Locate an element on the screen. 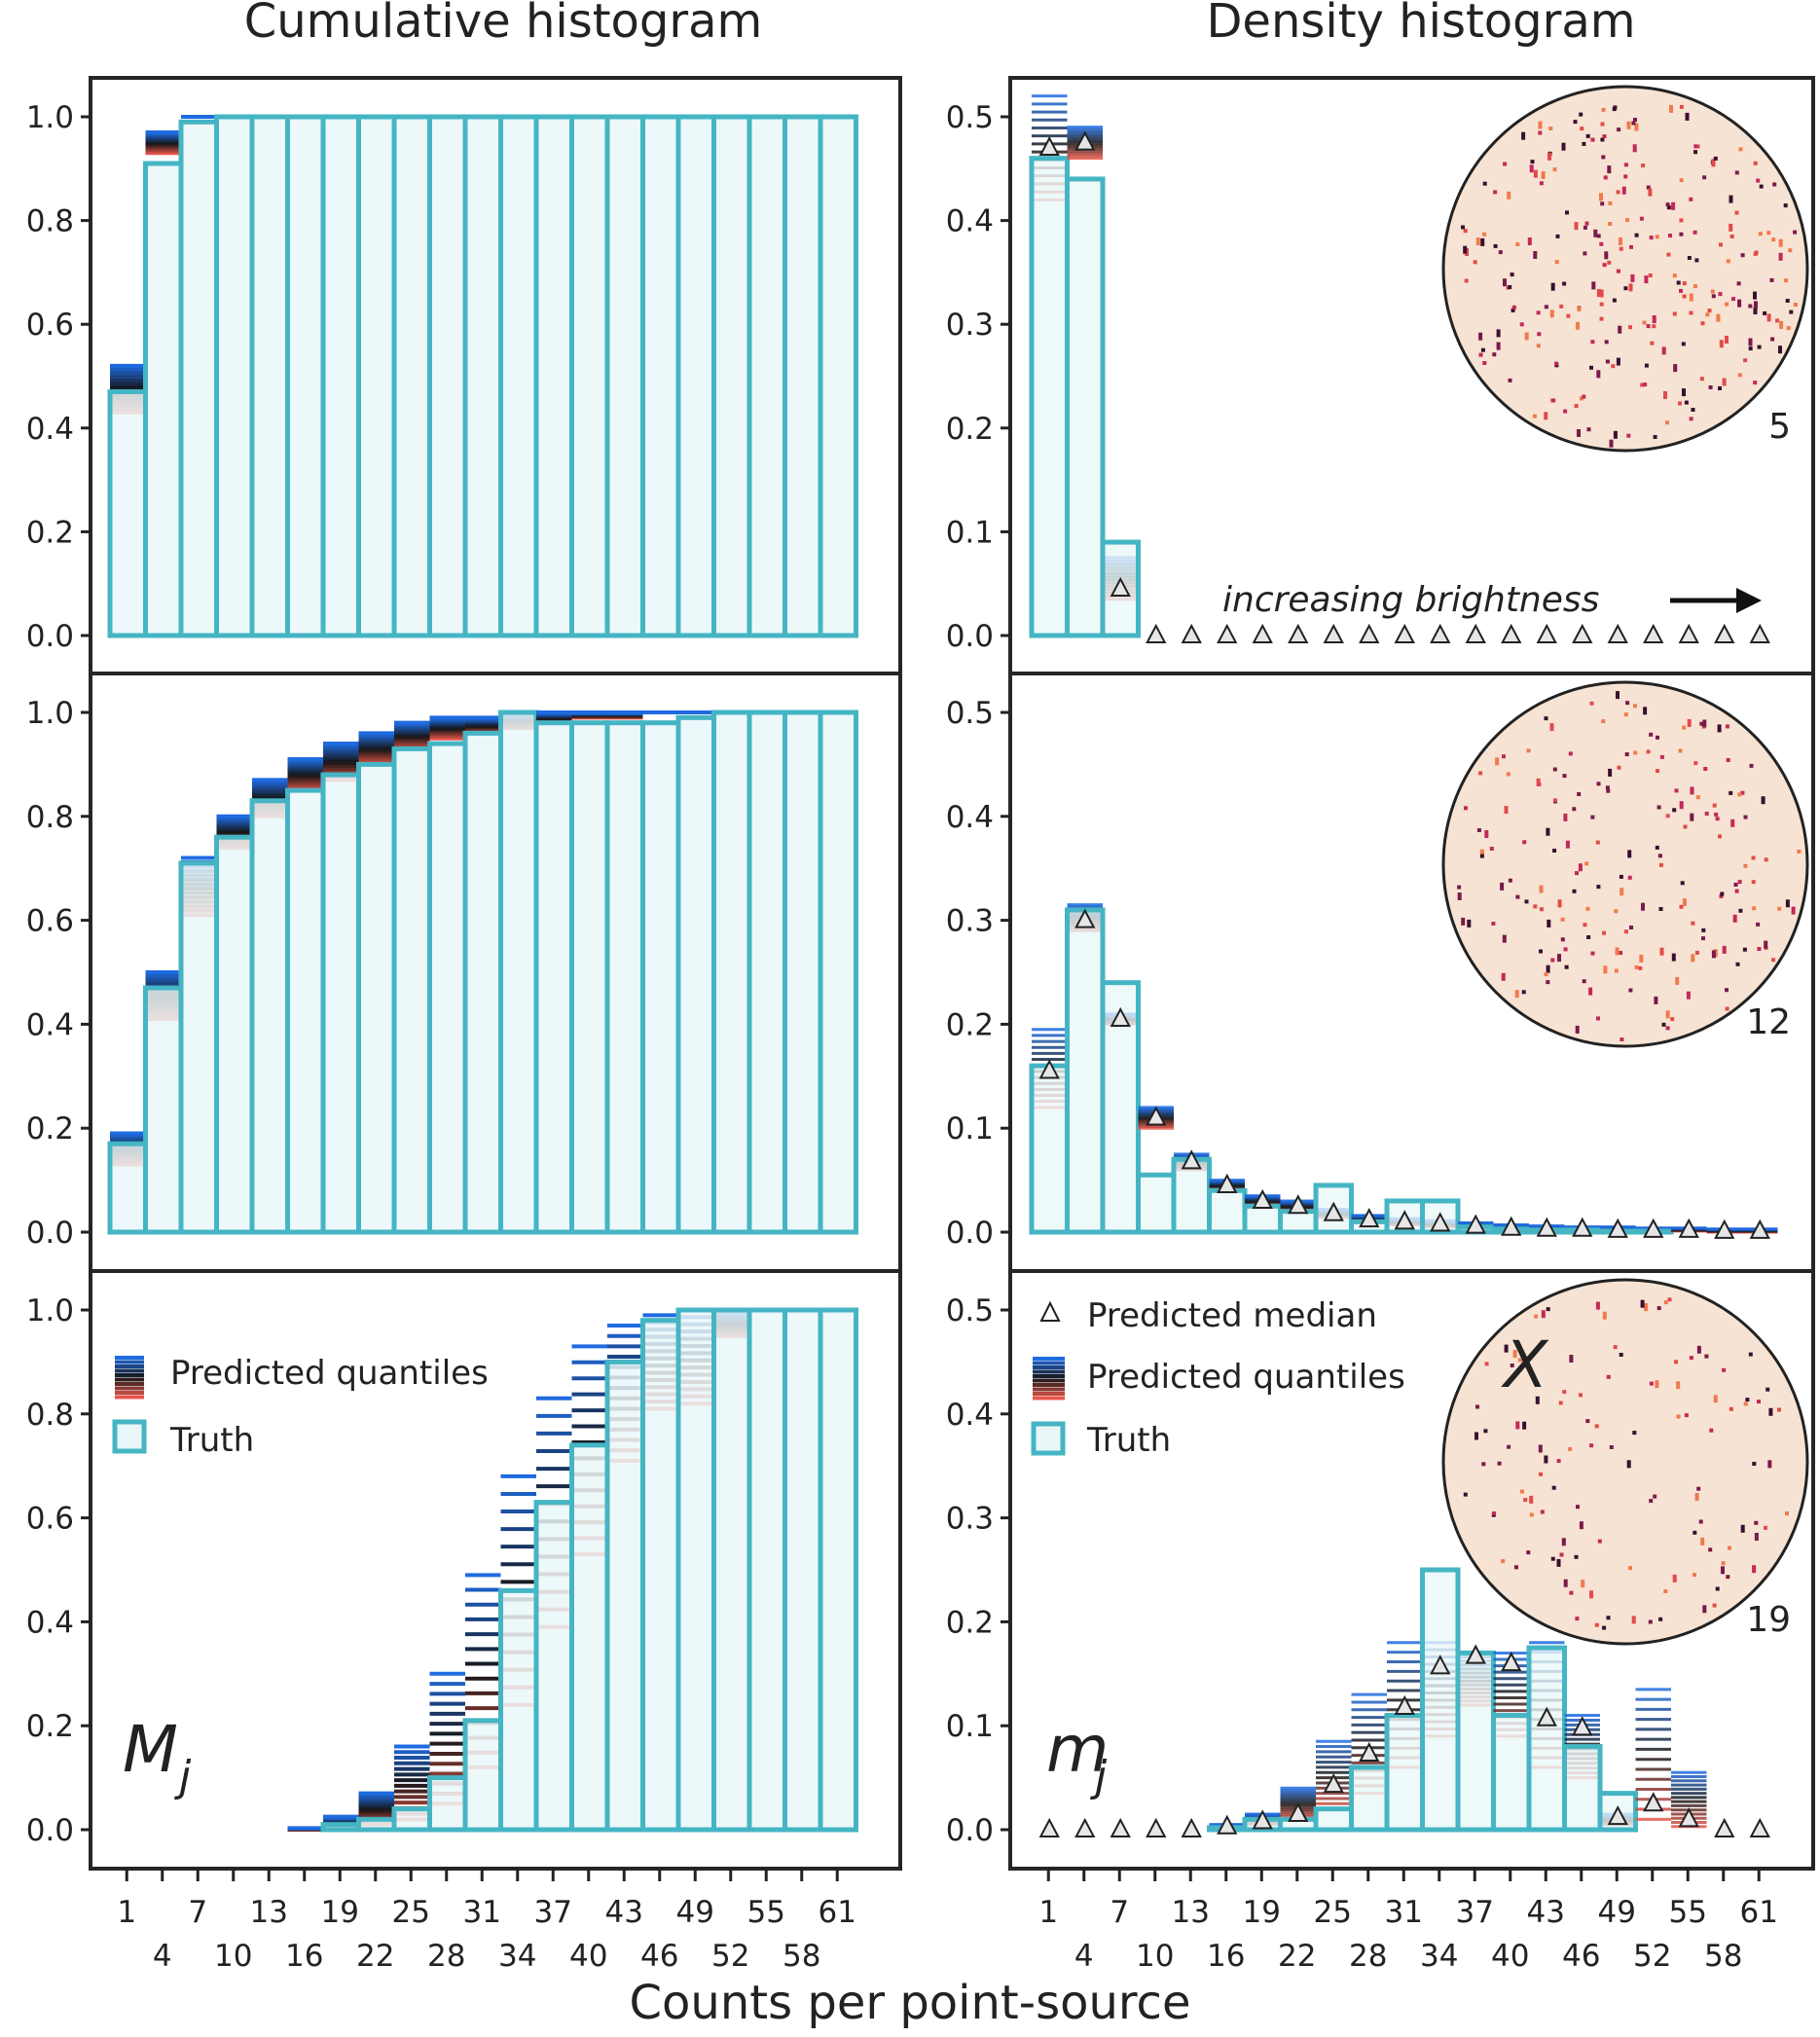  y-tick-label: 0.8 is located at coordinates (50, 1415).